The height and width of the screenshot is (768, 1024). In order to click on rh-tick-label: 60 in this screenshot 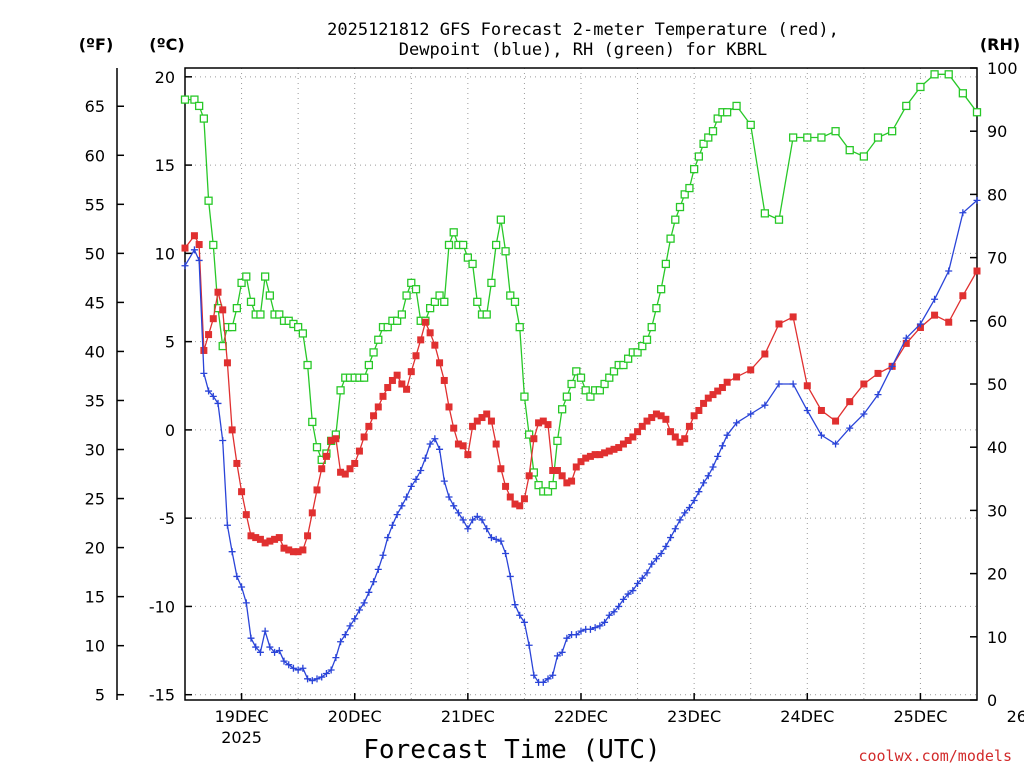, I will do `click(997, 321)`.